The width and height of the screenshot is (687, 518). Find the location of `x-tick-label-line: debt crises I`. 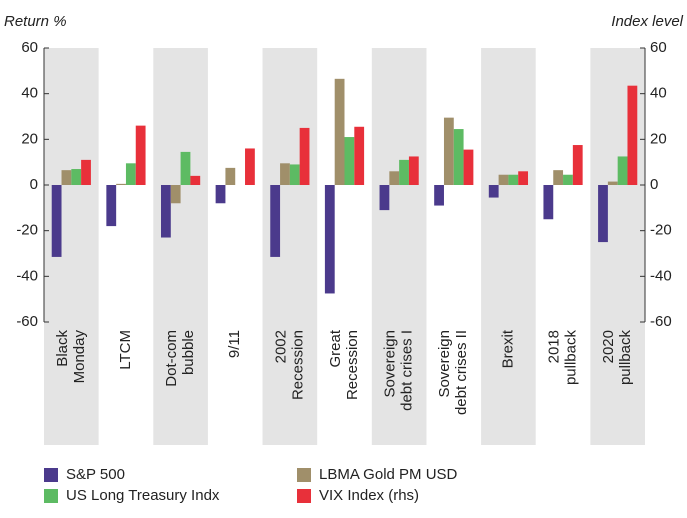

x-tick-label-line: debt crises I is located at coordinates (407, 370).